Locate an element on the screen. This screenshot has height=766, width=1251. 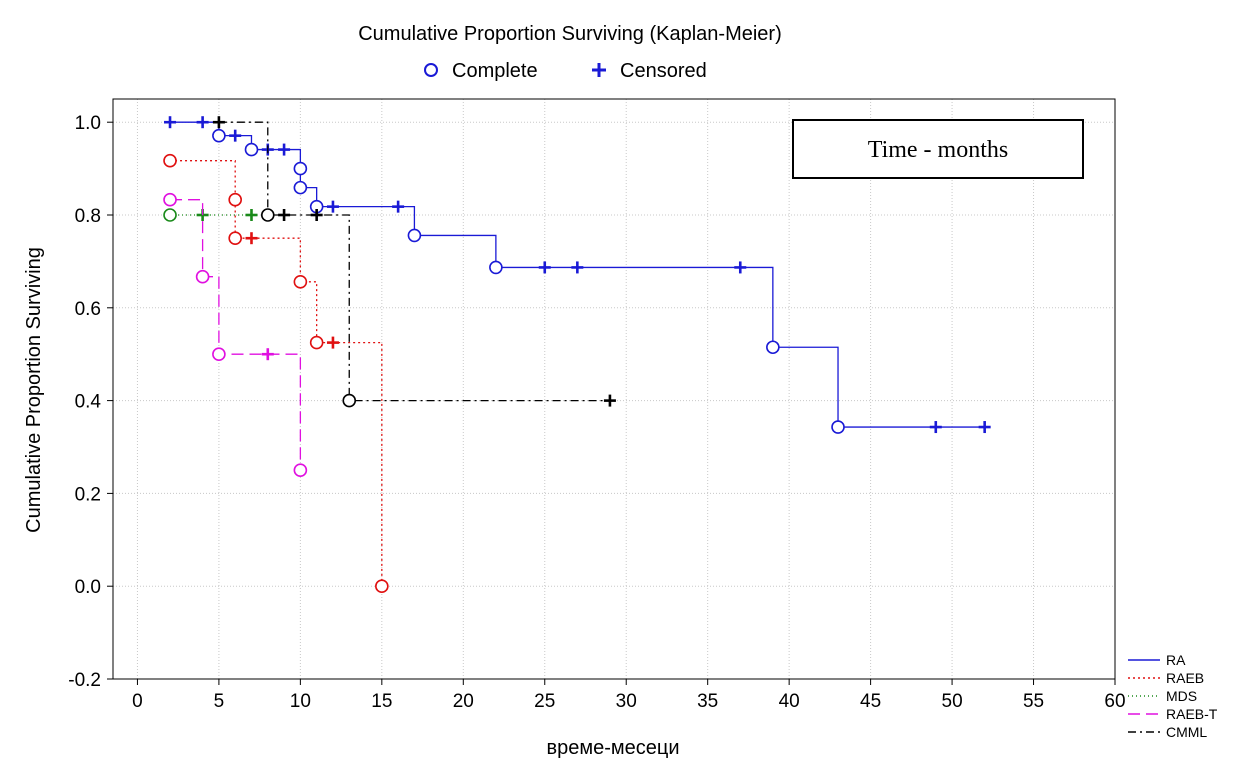
annotation-text: Time - months is located at coordinates (938, 150).